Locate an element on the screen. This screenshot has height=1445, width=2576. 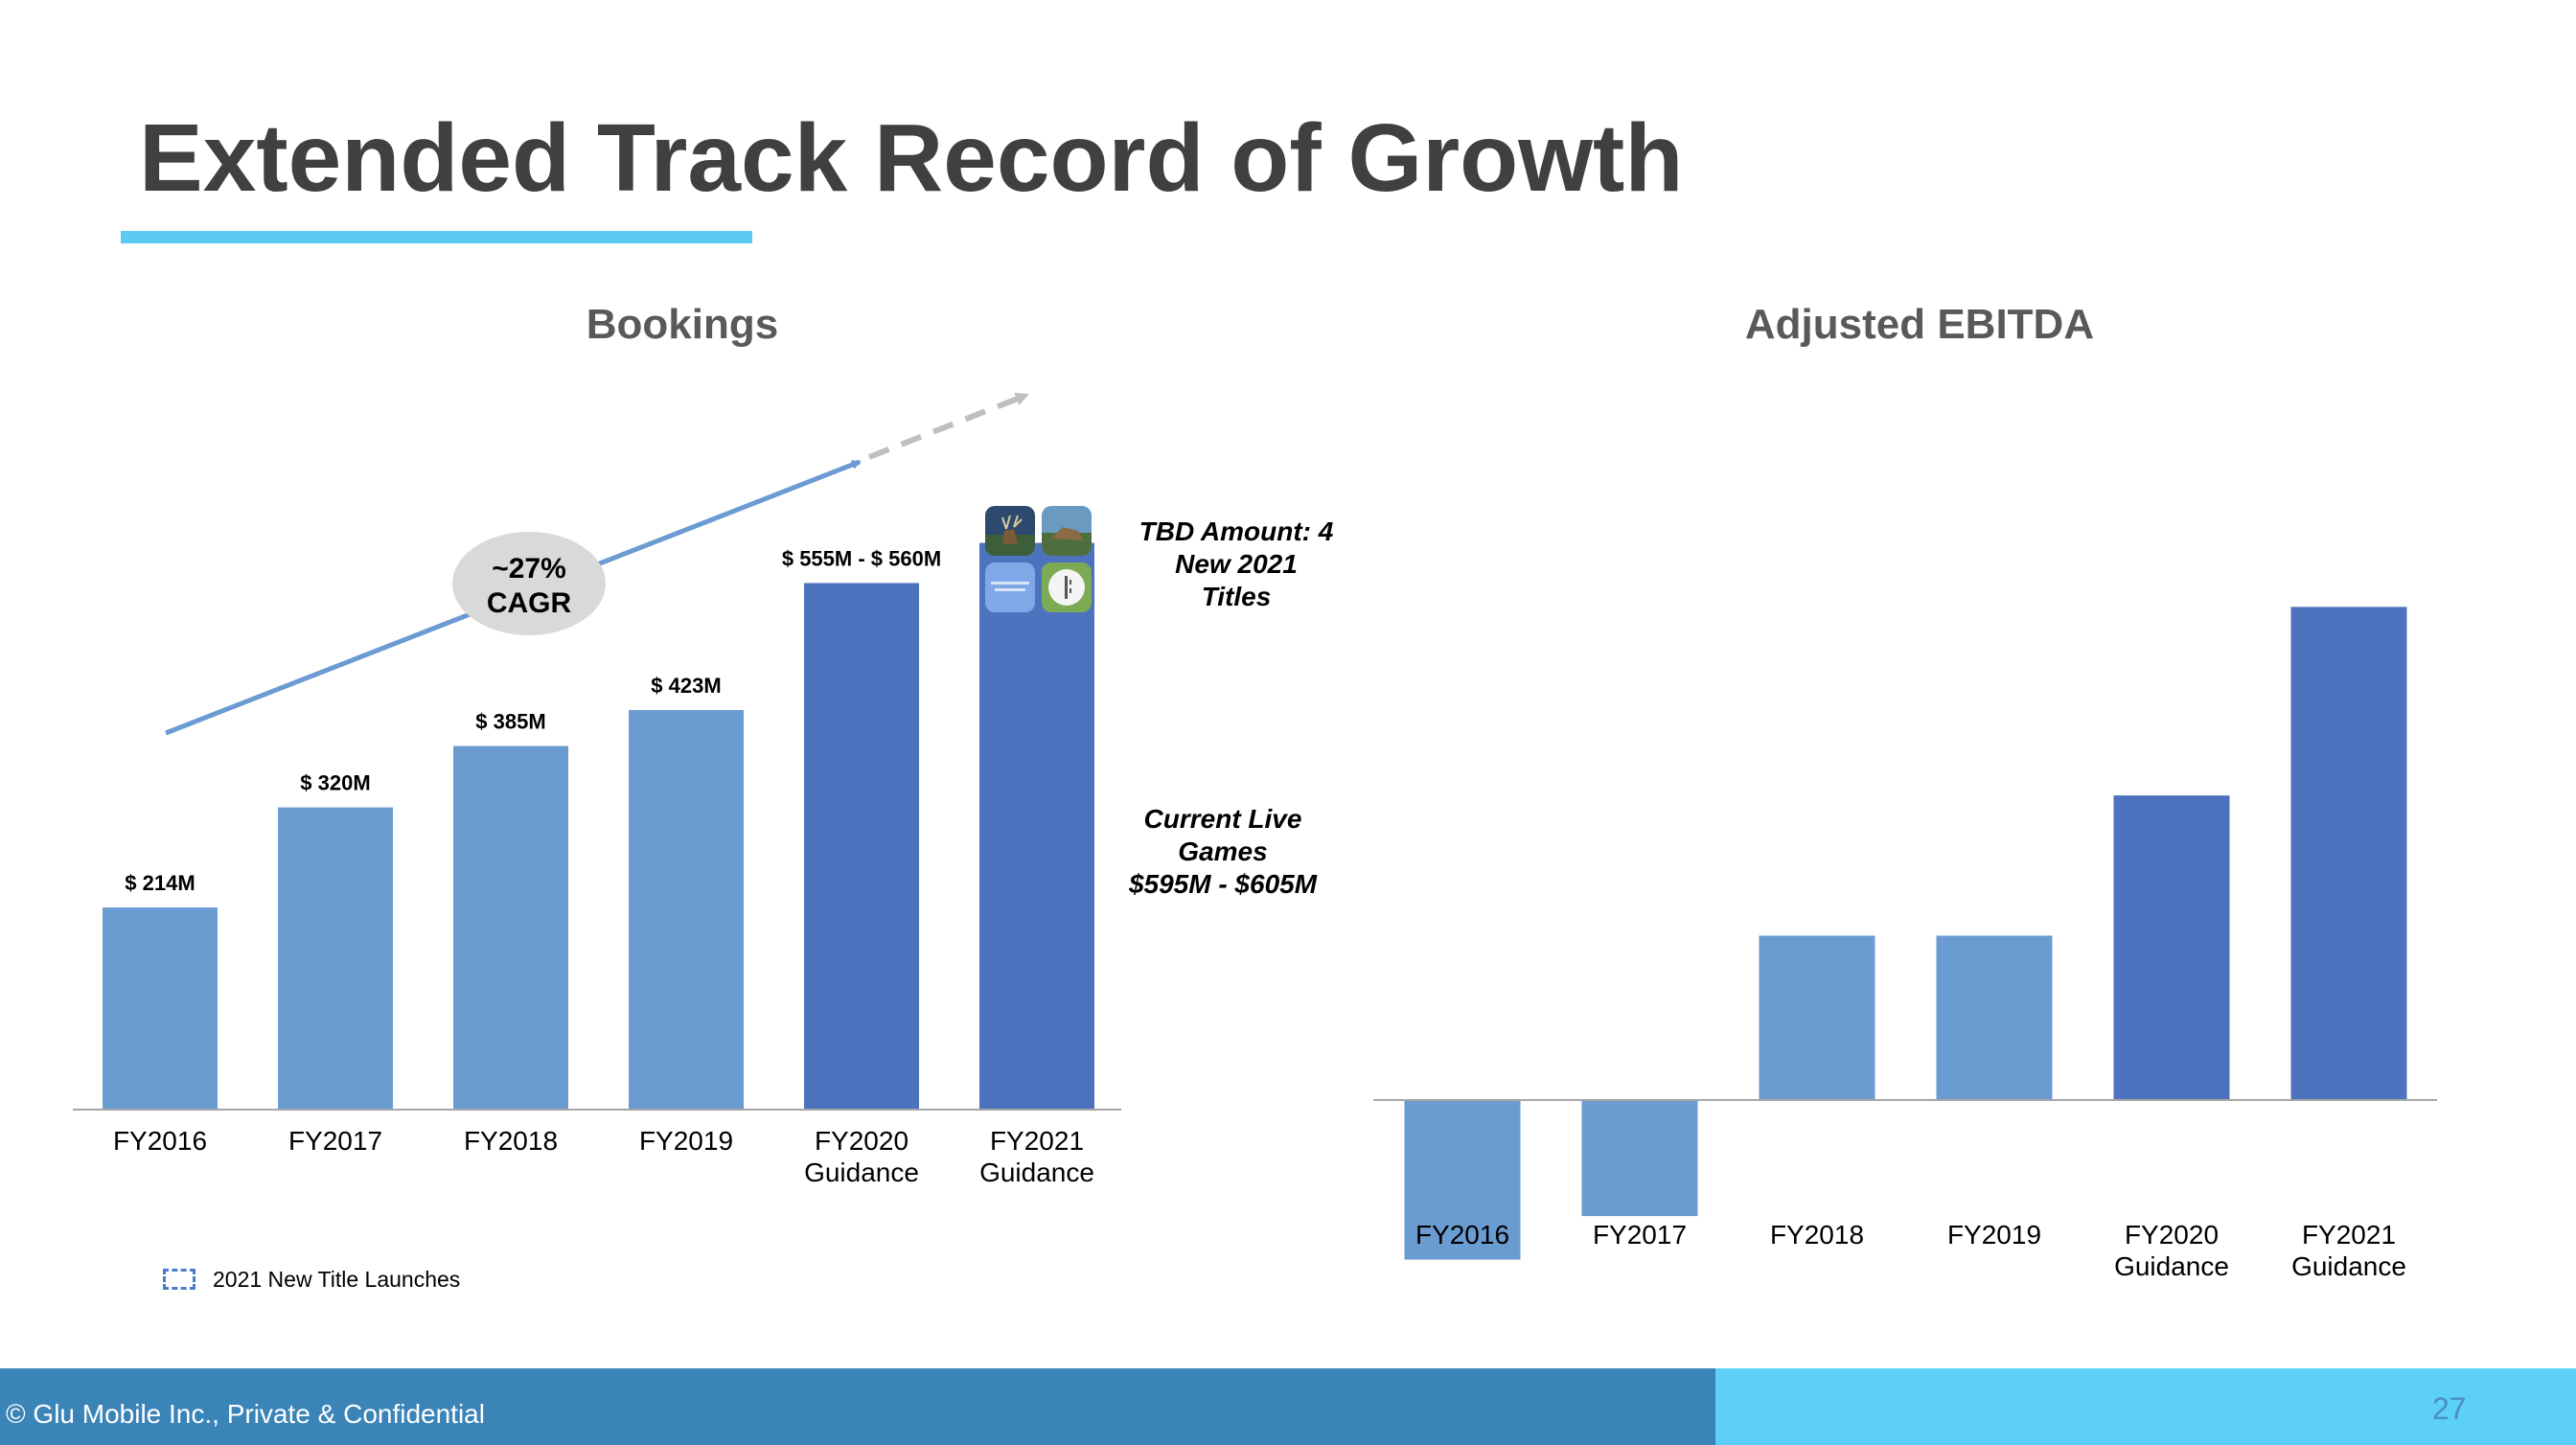
cagr-label: CAGR is located at coordinates (529, 603).